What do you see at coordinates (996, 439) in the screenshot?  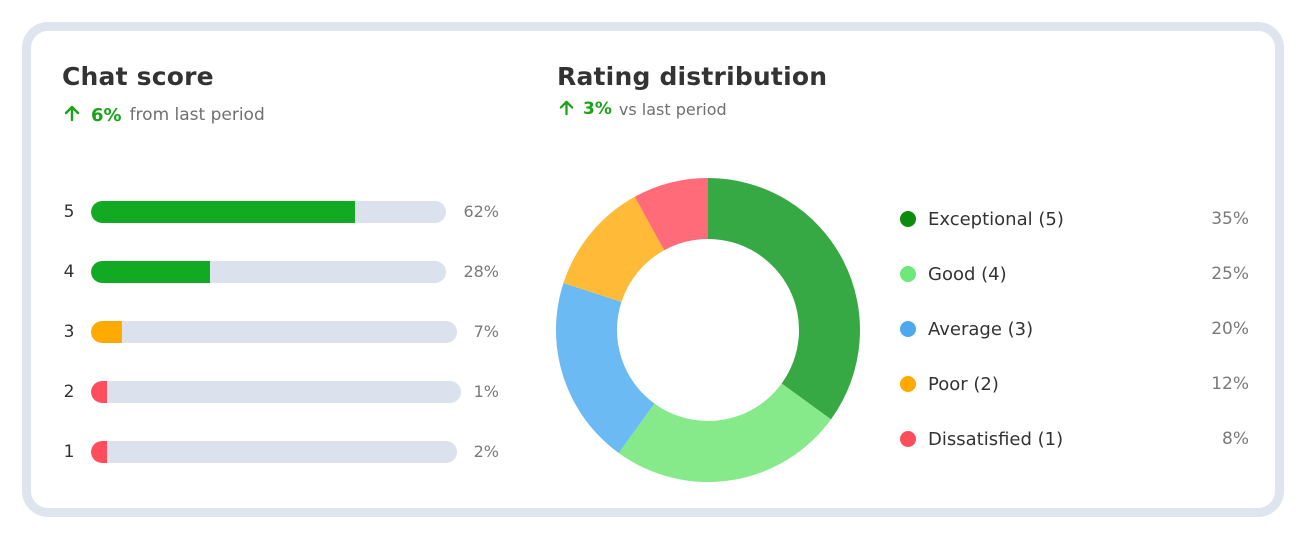 I see `legend-label: Dissatisfied (1)` at bounding box center [996, 439].